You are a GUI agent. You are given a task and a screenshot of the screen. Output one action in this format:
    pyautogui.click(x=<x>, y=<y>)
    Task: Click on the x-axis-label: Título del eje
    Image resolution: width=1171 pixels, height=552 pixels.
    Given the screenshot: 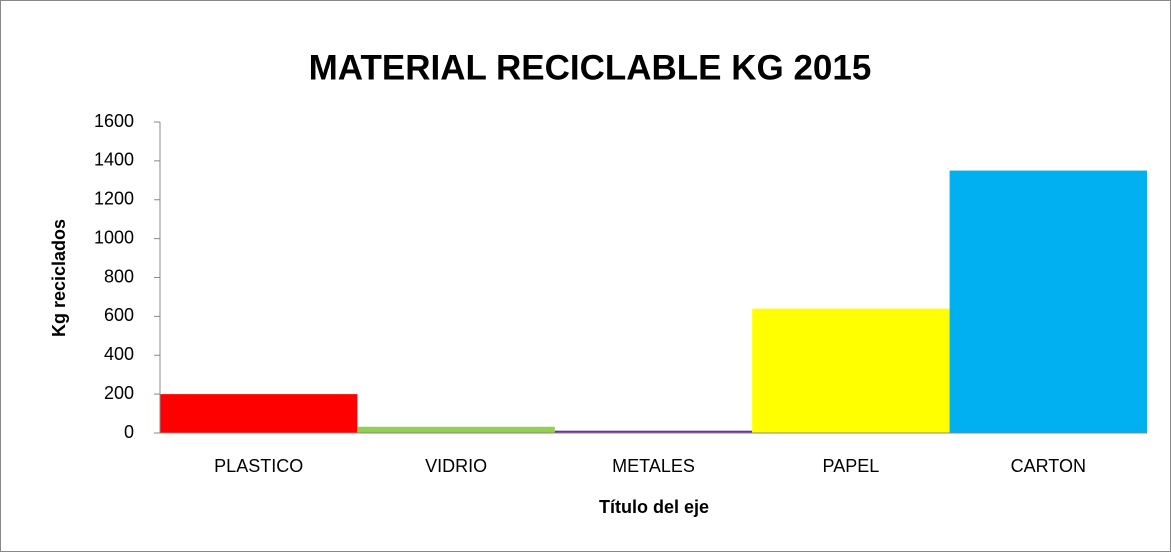 What is the action you would take?
    pyautogui.click(x=654, y=507)
    